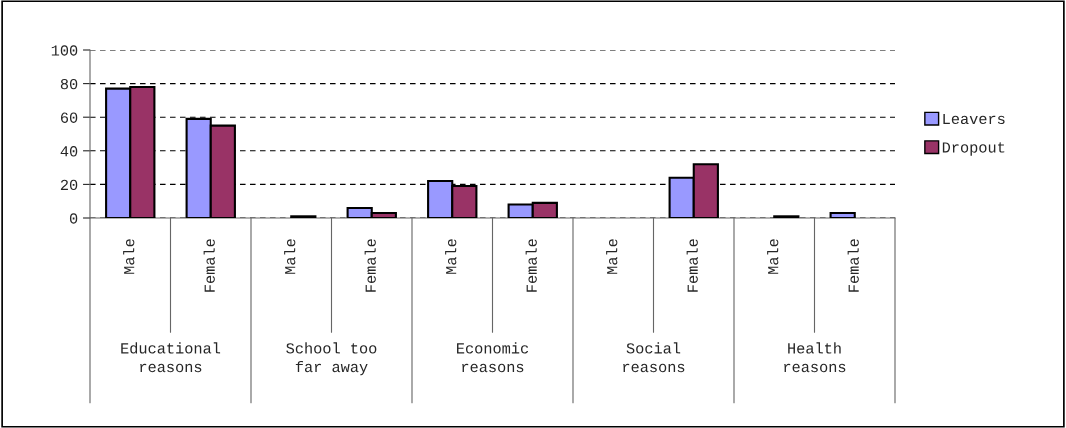  I want to click on y-tick-label: 60, so click(69, 117).